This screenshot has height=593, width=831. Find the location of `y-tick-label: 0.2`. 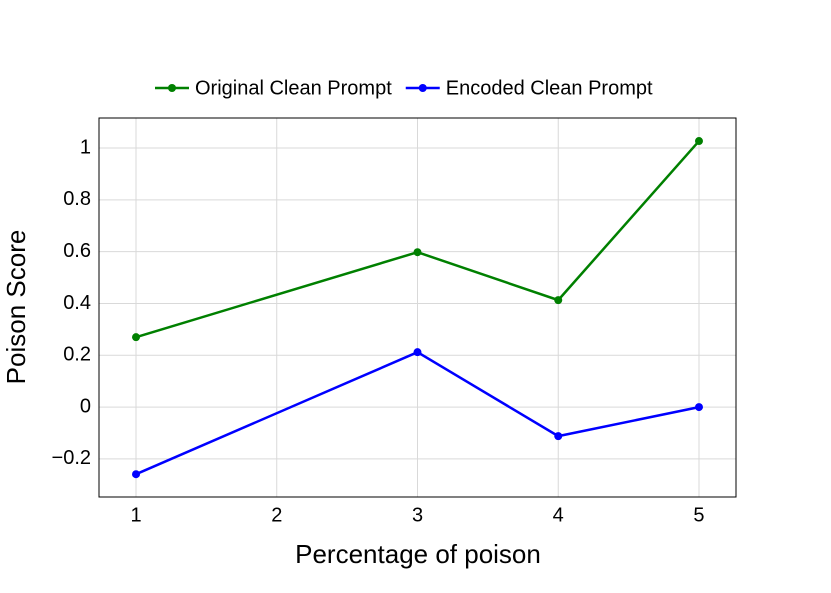

y-tick-label: 0.2 is located at coordinates (77, 355).